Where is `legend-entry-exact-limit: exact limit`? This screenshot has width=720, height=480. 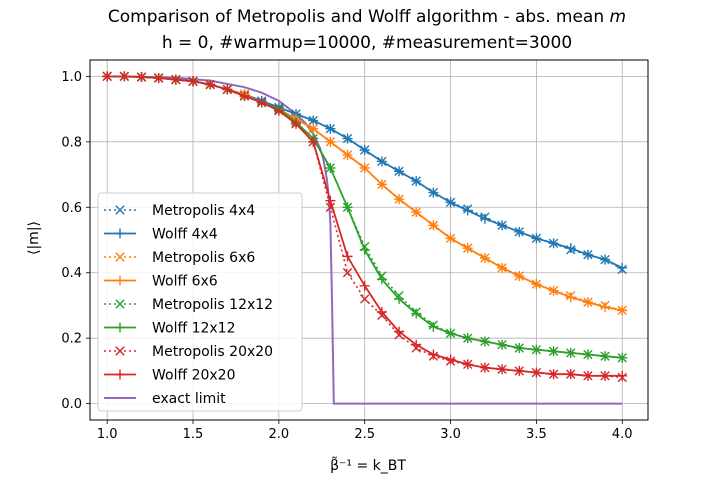
legend-entry-exact-limit: exact limit is located at coordinates (165, 399).